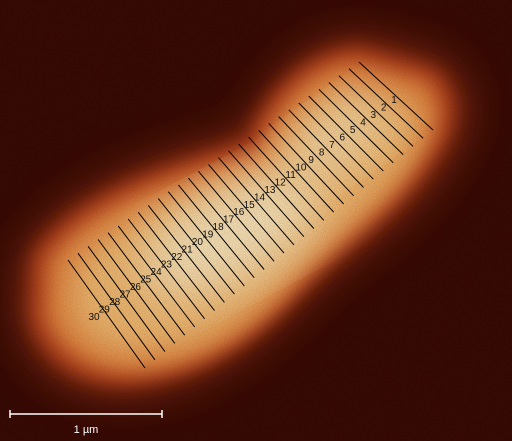  I want to click on scan-line-label-12: 12, so click(281, 182).